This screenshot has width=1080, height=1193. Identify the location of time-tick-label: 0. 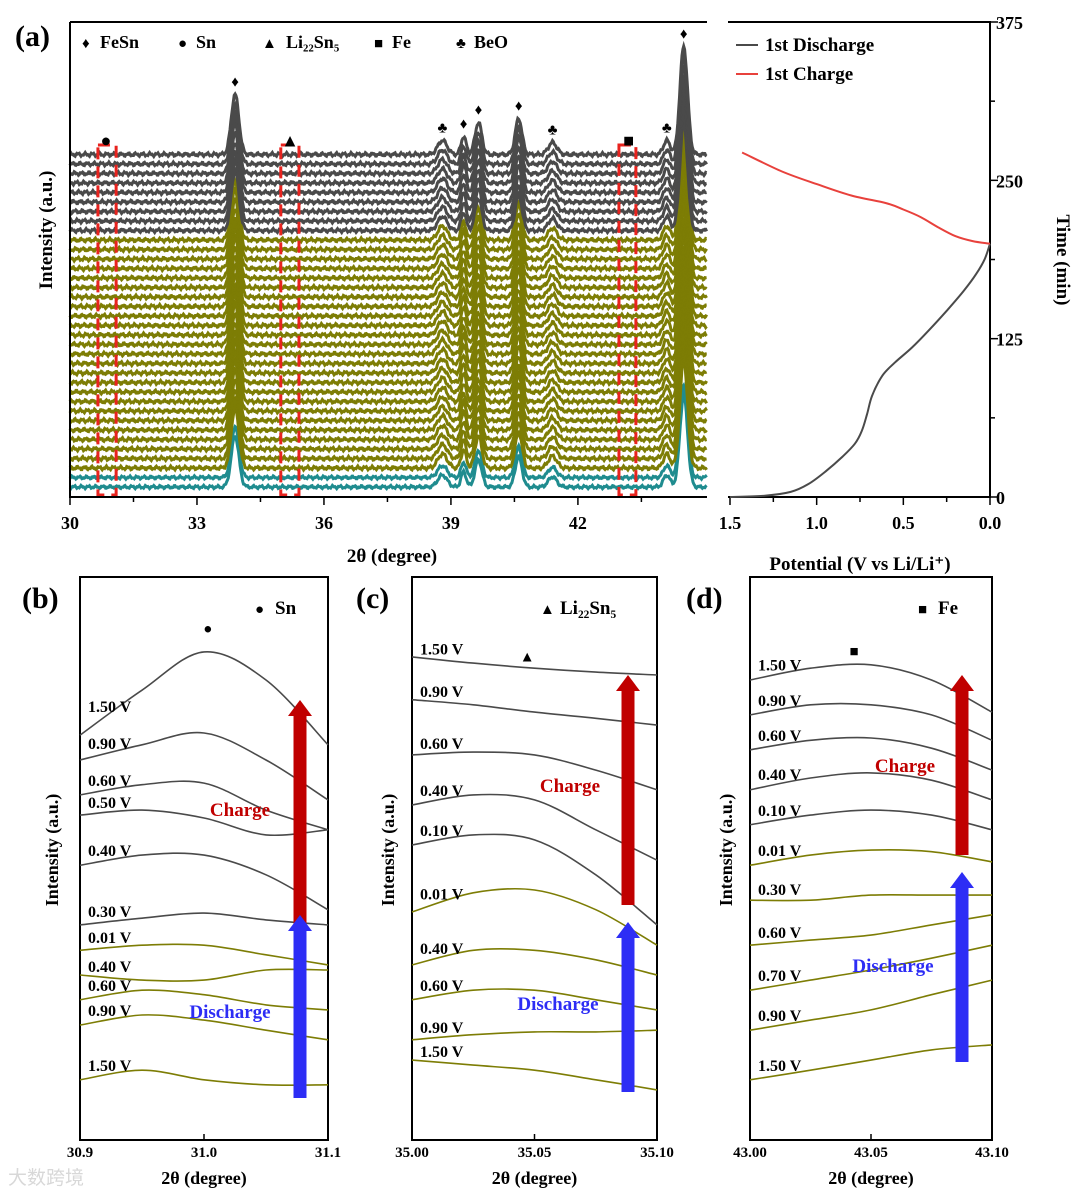
(1000, 498).